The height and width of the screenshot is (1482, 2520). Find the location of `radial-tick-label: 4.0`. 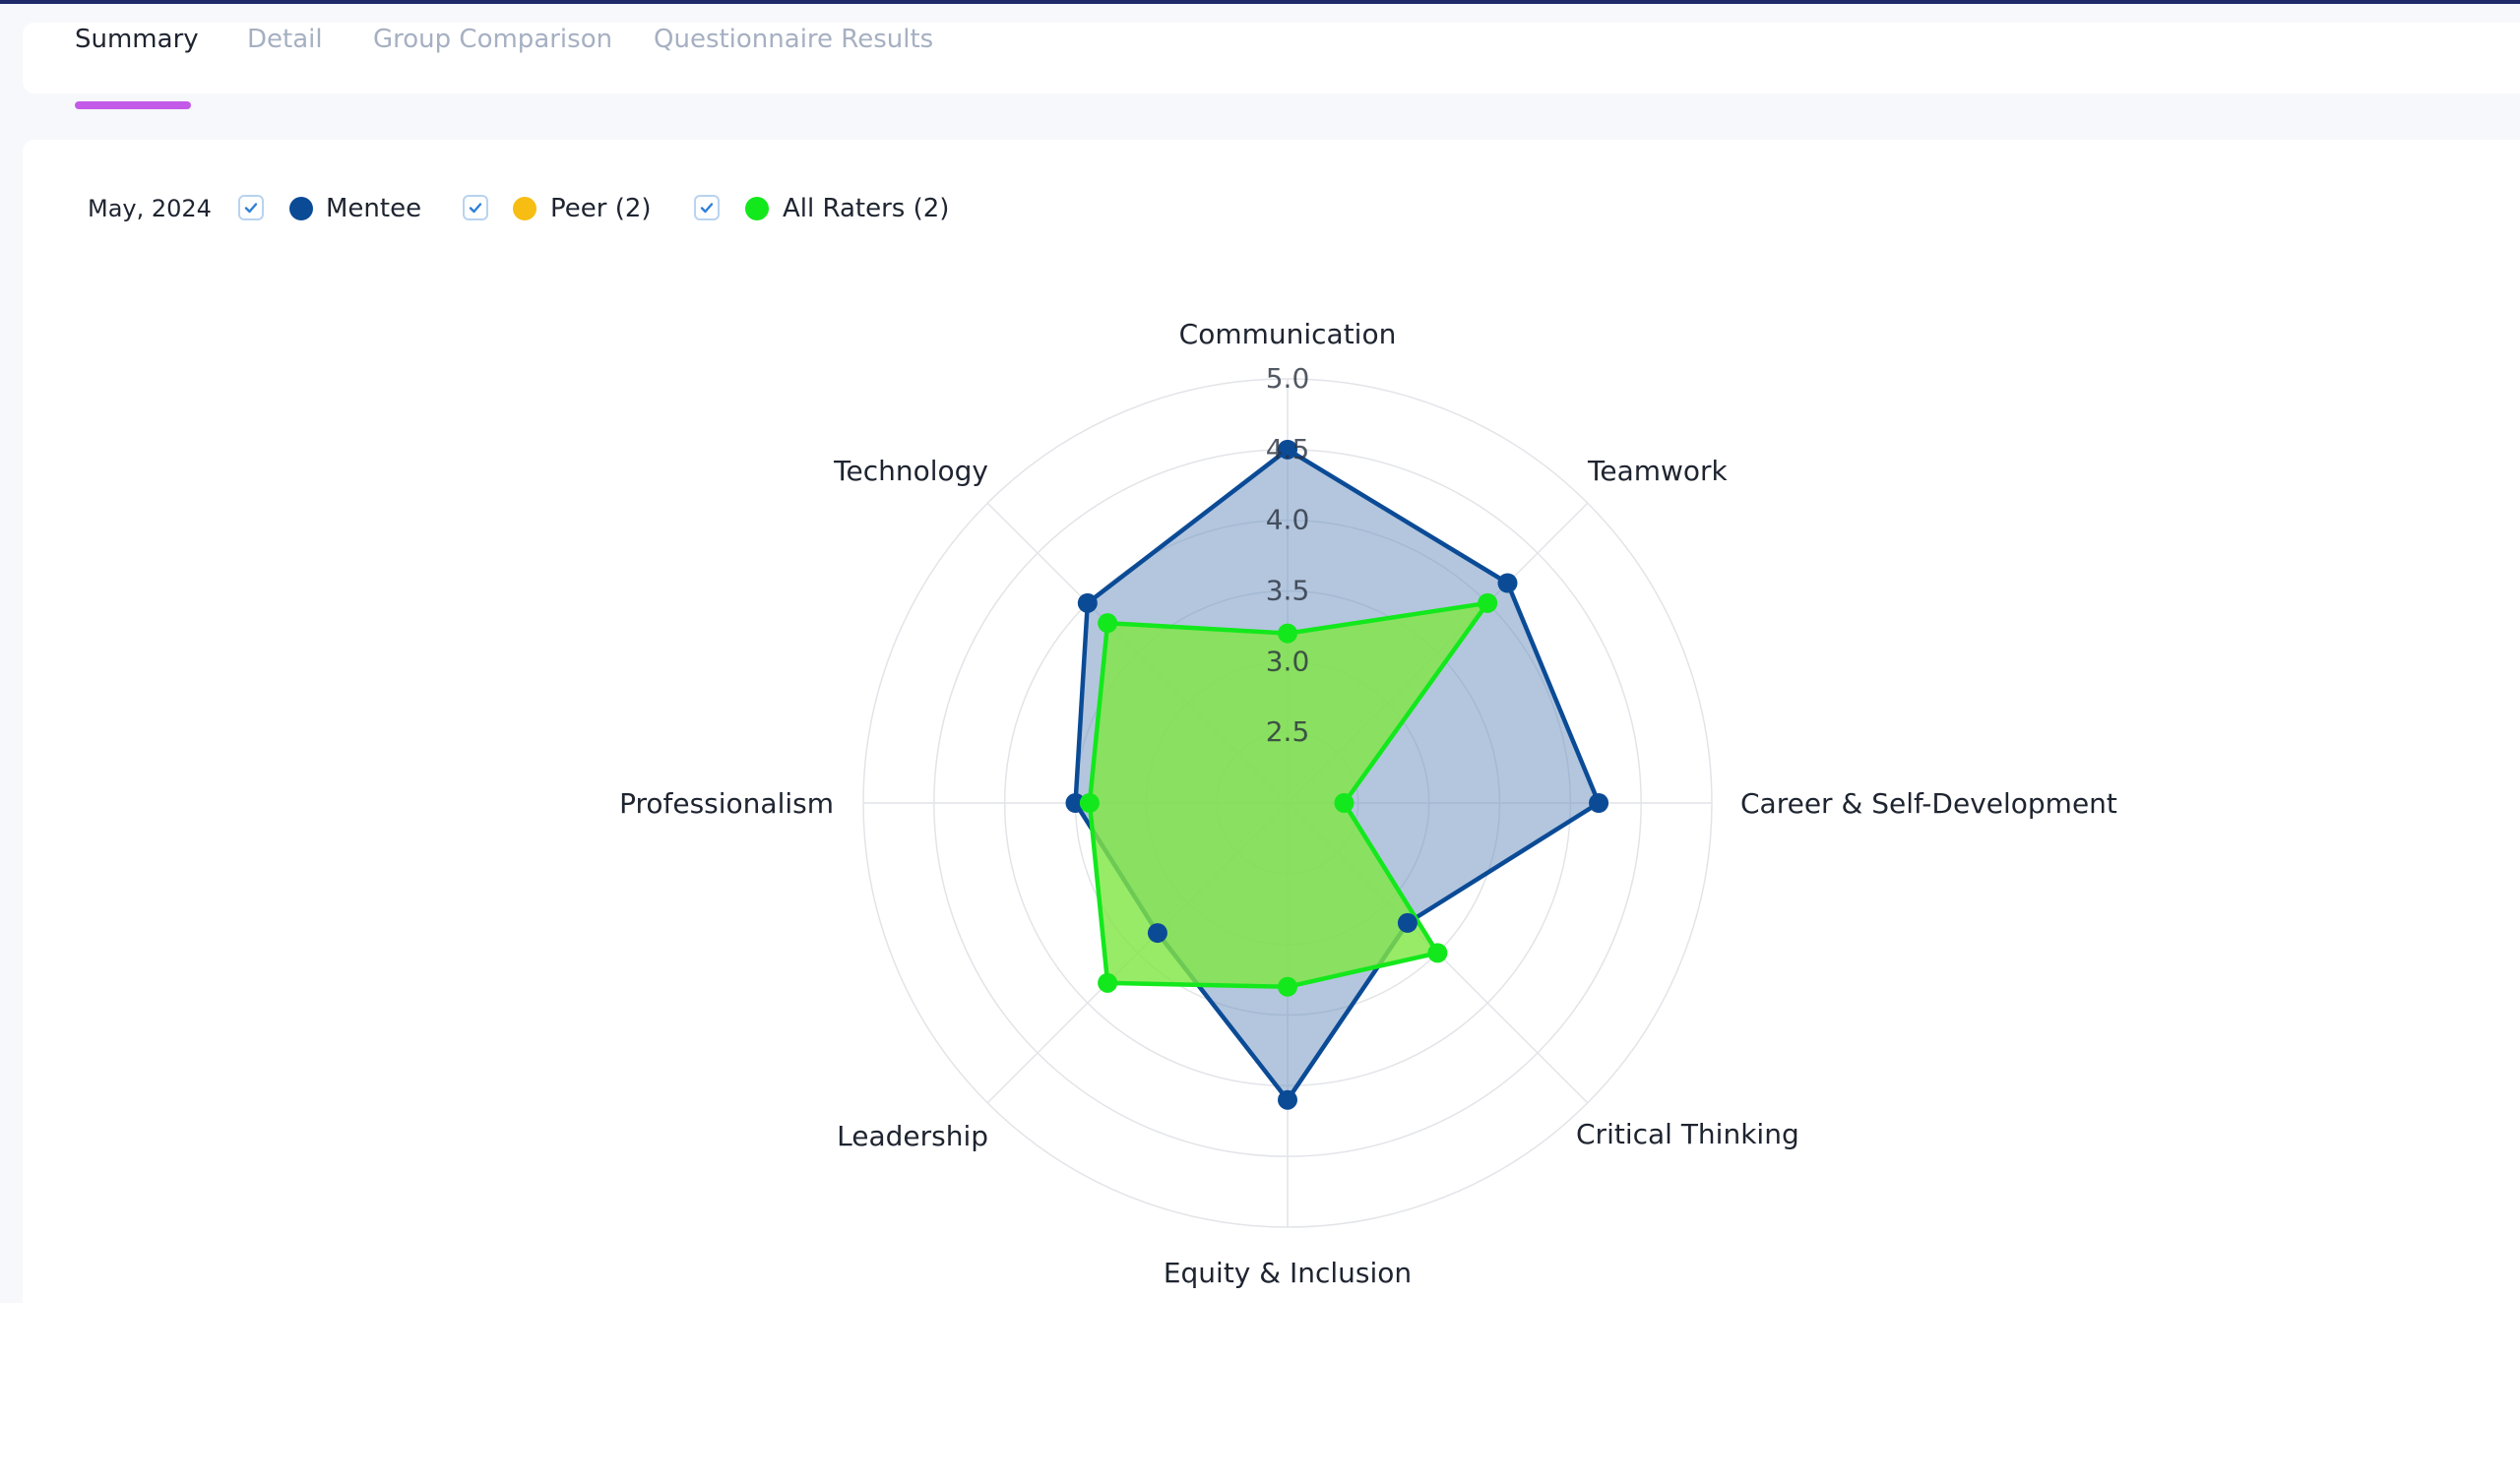

radial-tick-label: 4.0 is located at coordinates (1288, 520).